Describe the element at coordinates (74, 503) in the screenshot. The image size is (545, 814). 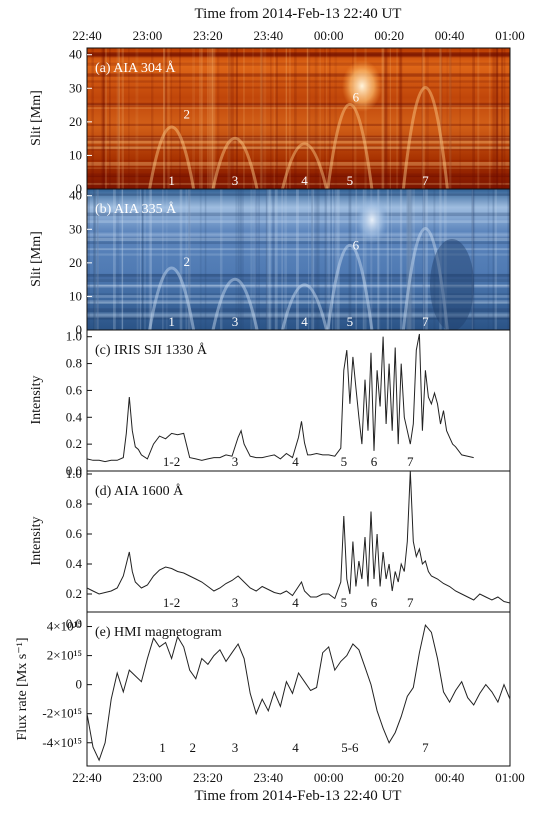
I see `y-tick-label: 0.8` at that location.